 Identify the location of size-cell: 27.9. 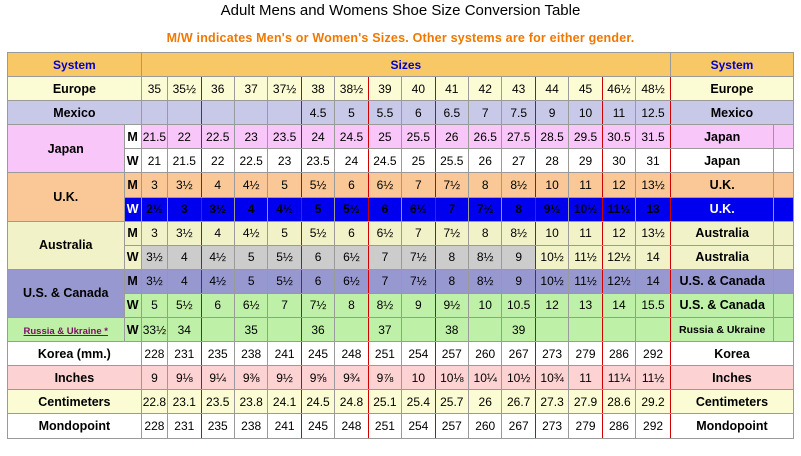
(585, 402).